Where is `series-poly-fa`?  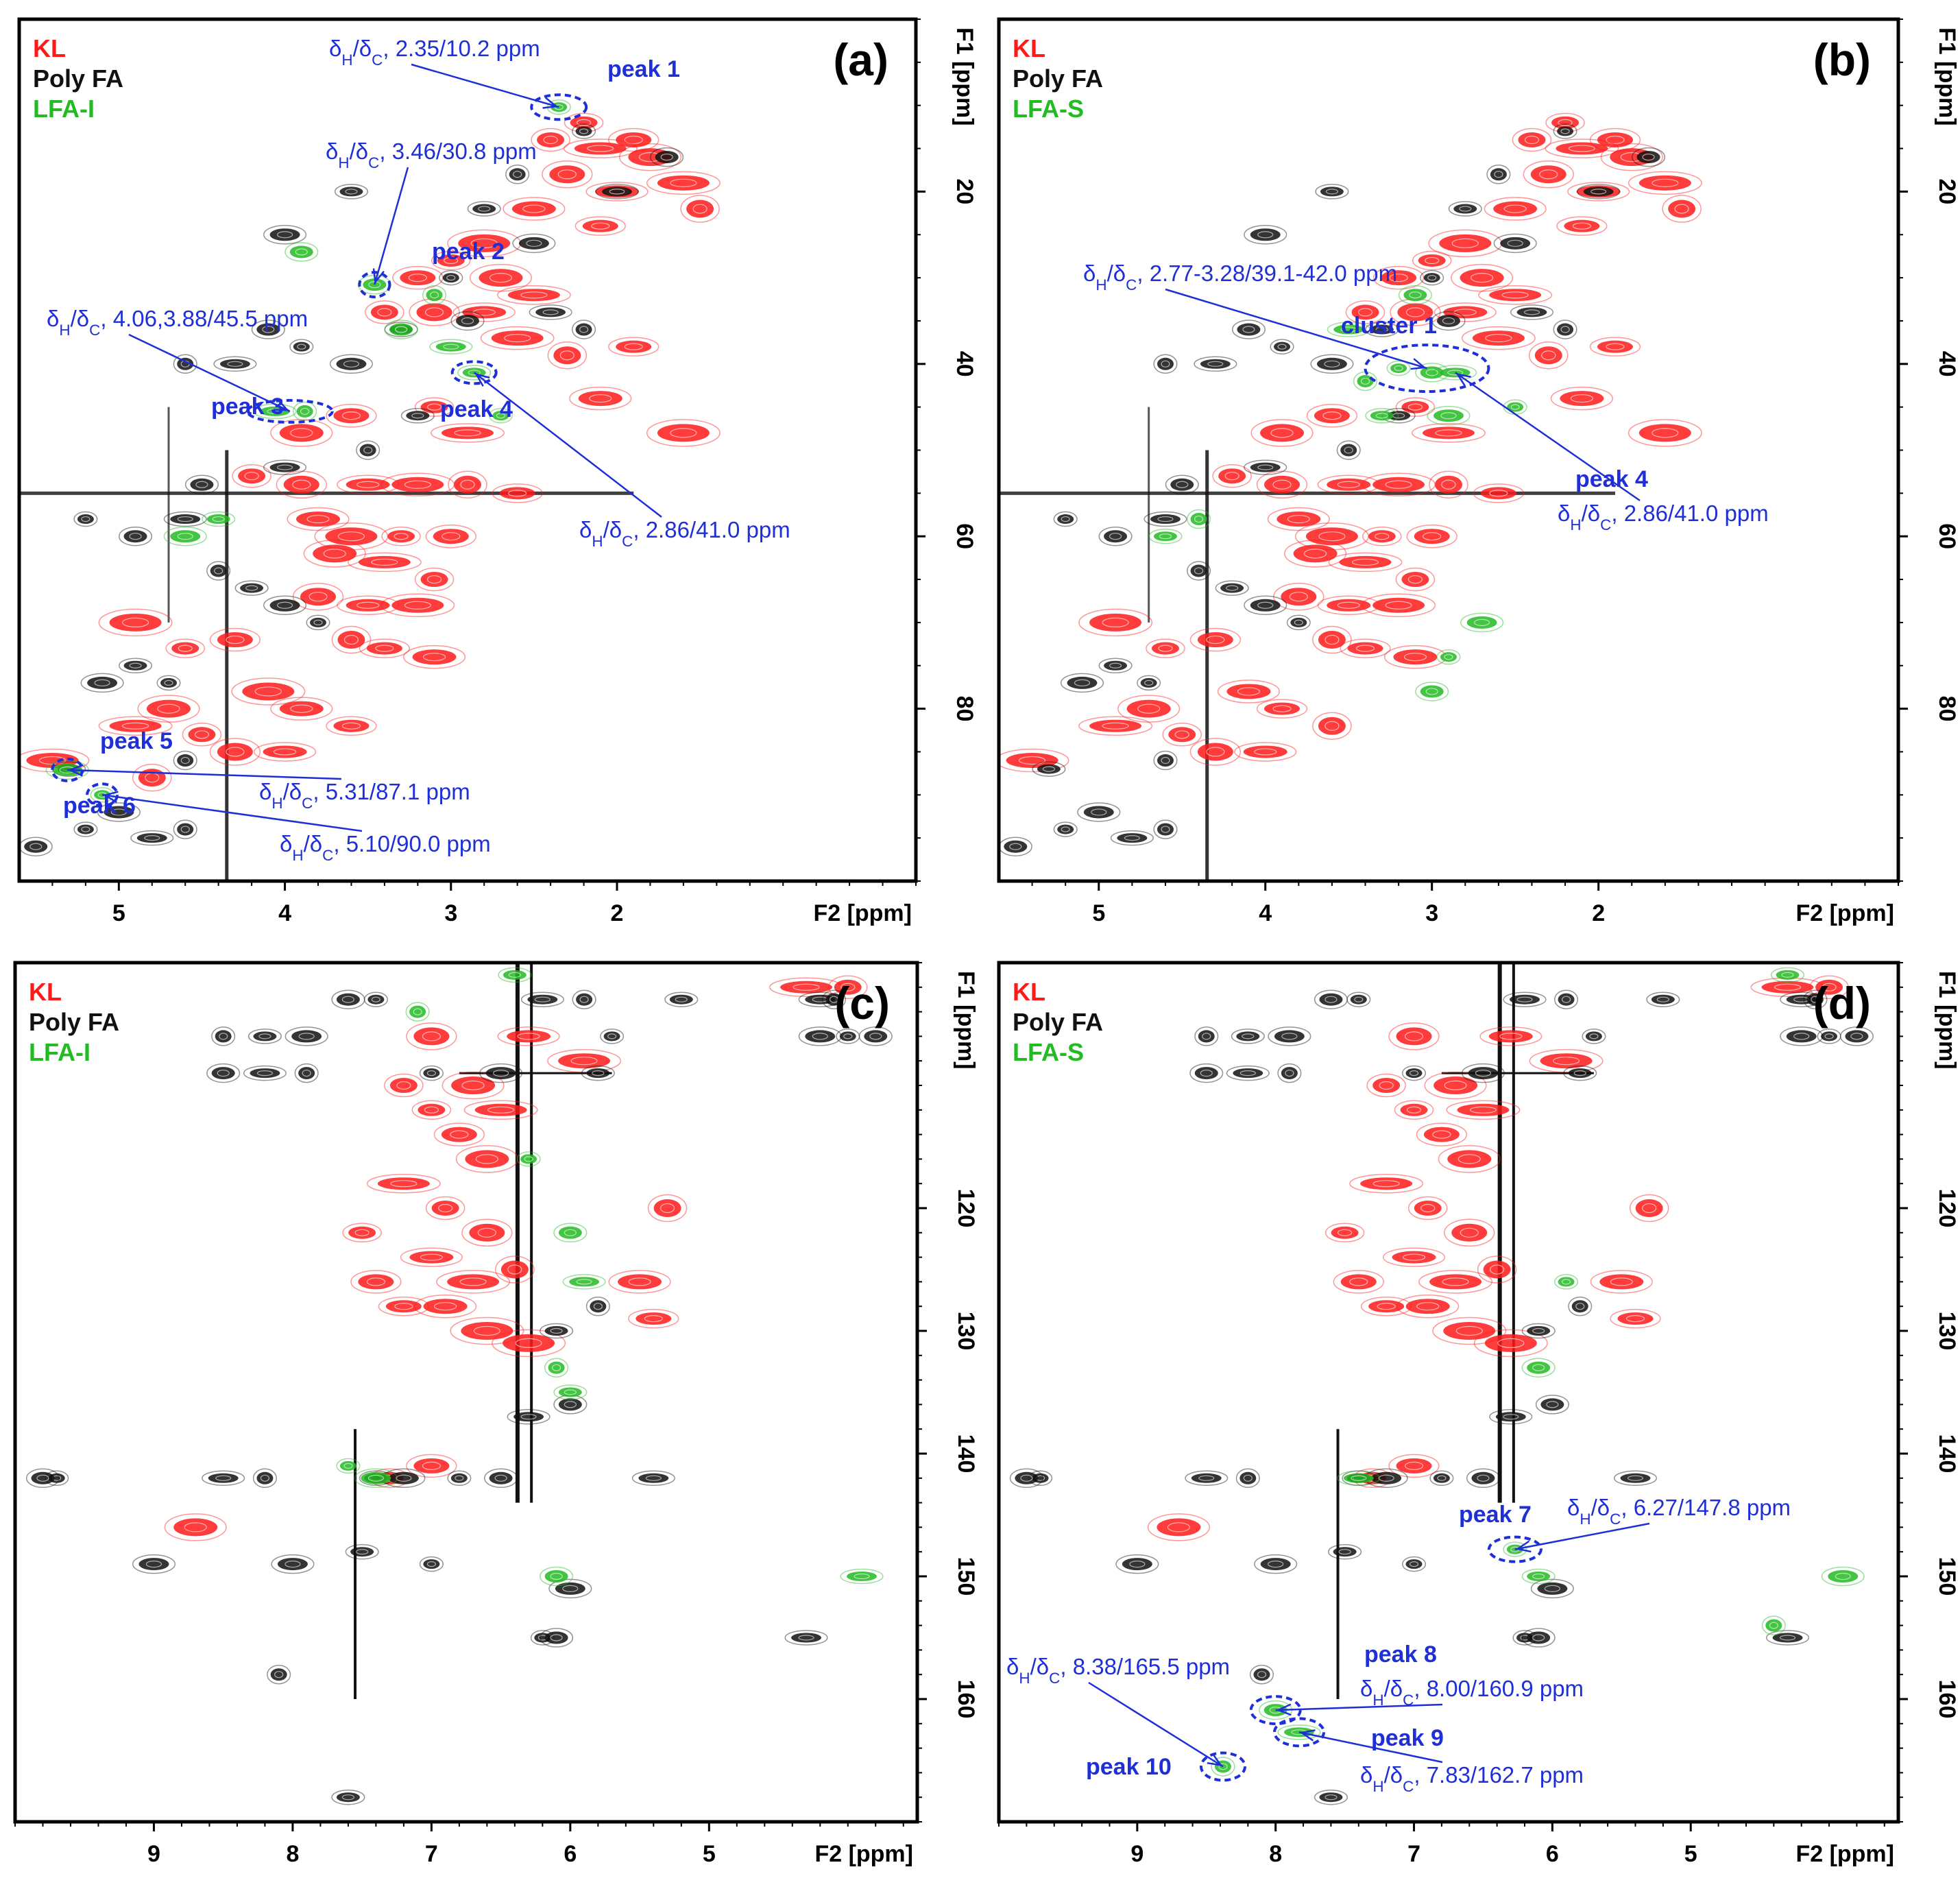
series-poly-fa is located at coordinates (351, 489).